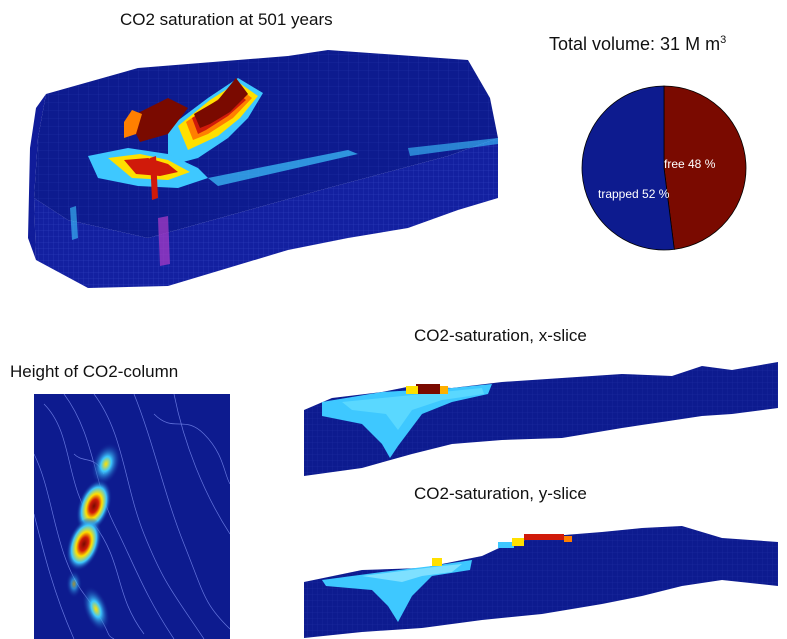 Image resolution: width=787 pixels, height=639 pixels. Describe the element at coordinates (266, 213) in the screenshot. I see `block-front-side` at that location.